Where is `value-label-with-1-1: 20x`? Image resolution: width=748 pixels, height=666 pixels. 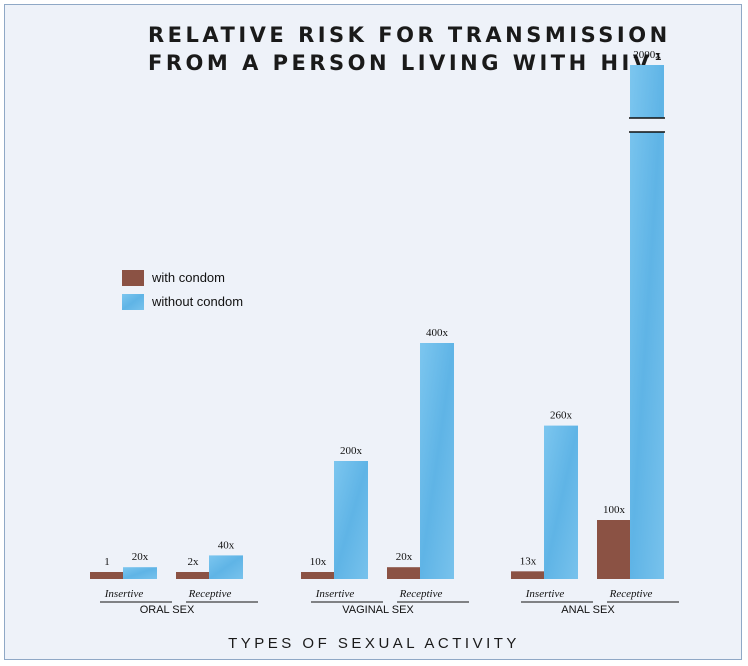 value-label-with-1-1: 20x is located at coordinates (404, 557).